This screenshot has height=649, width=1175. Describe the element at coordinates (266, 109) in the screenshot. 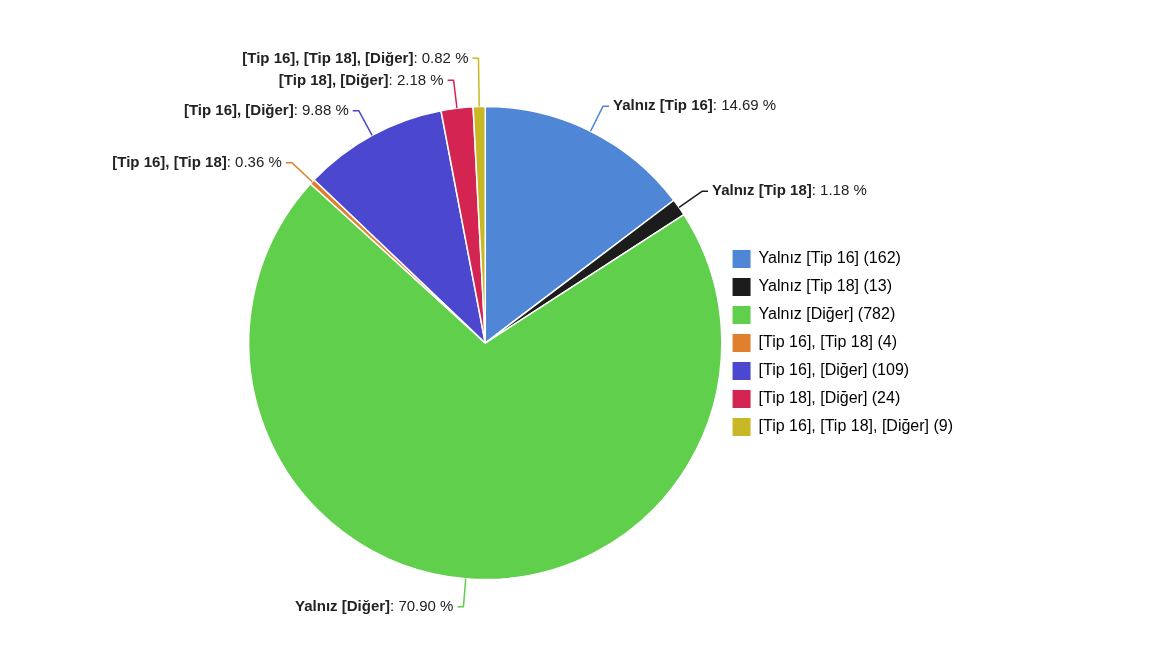

I see `data-label: [Tip 16], [Diğer]: 9.88 %` at that location.